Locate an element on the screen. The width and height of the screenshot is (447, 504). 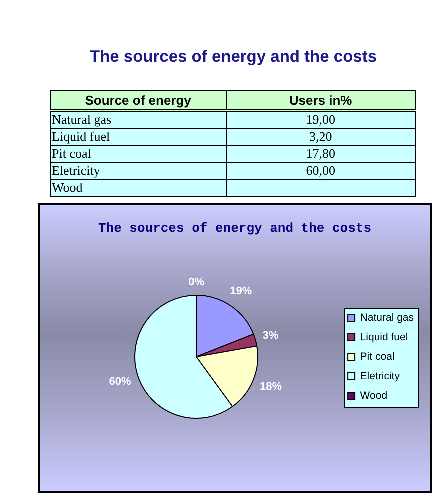
text: The sources of energy and the costs is located at coordinates (233, 57).